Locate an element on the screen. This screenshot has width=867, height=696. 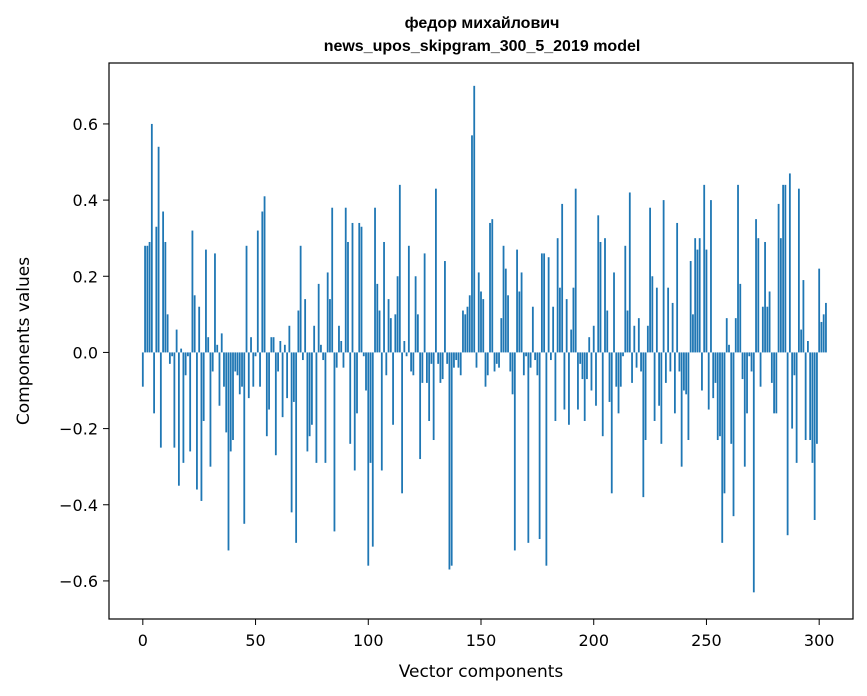
x-tick-label: 300 is located at coordinates (819, 640).